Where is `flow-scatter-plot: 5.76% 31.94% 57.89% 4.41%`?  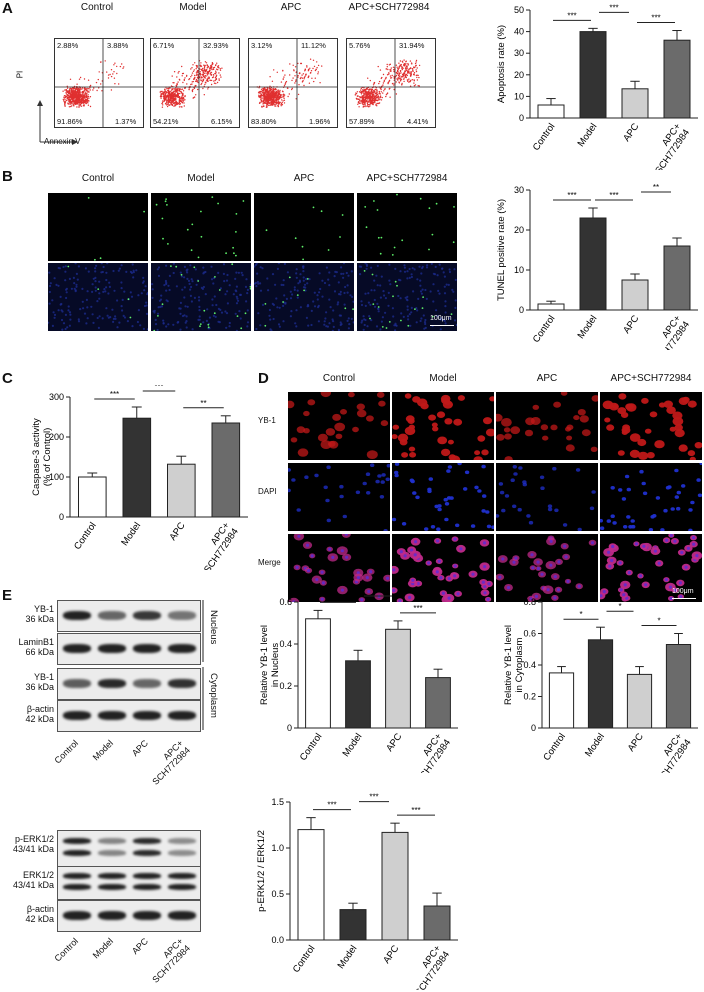 flow-scatter-plot: 5.76% 31.94% 57.89% 4.41% is located at coordinates (391, 83).